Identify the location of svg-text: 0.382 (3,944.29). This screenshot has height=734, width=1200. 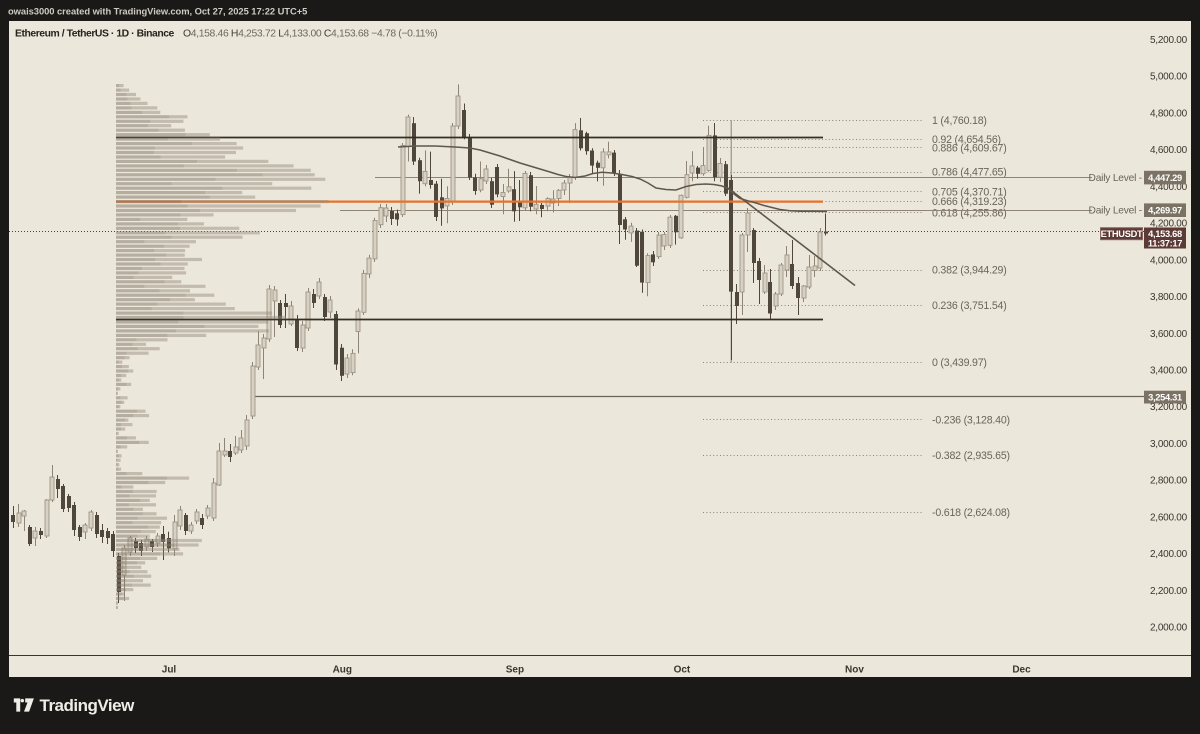
(969, 271).